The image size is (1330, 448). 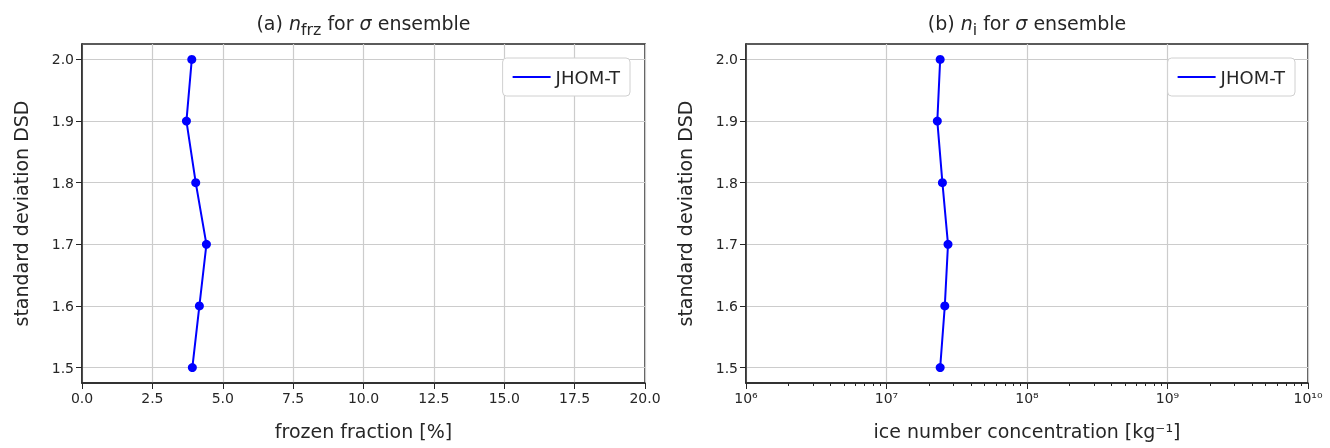 I want to click on x-tick-label: 10⁷, so click(x=886, y=398).